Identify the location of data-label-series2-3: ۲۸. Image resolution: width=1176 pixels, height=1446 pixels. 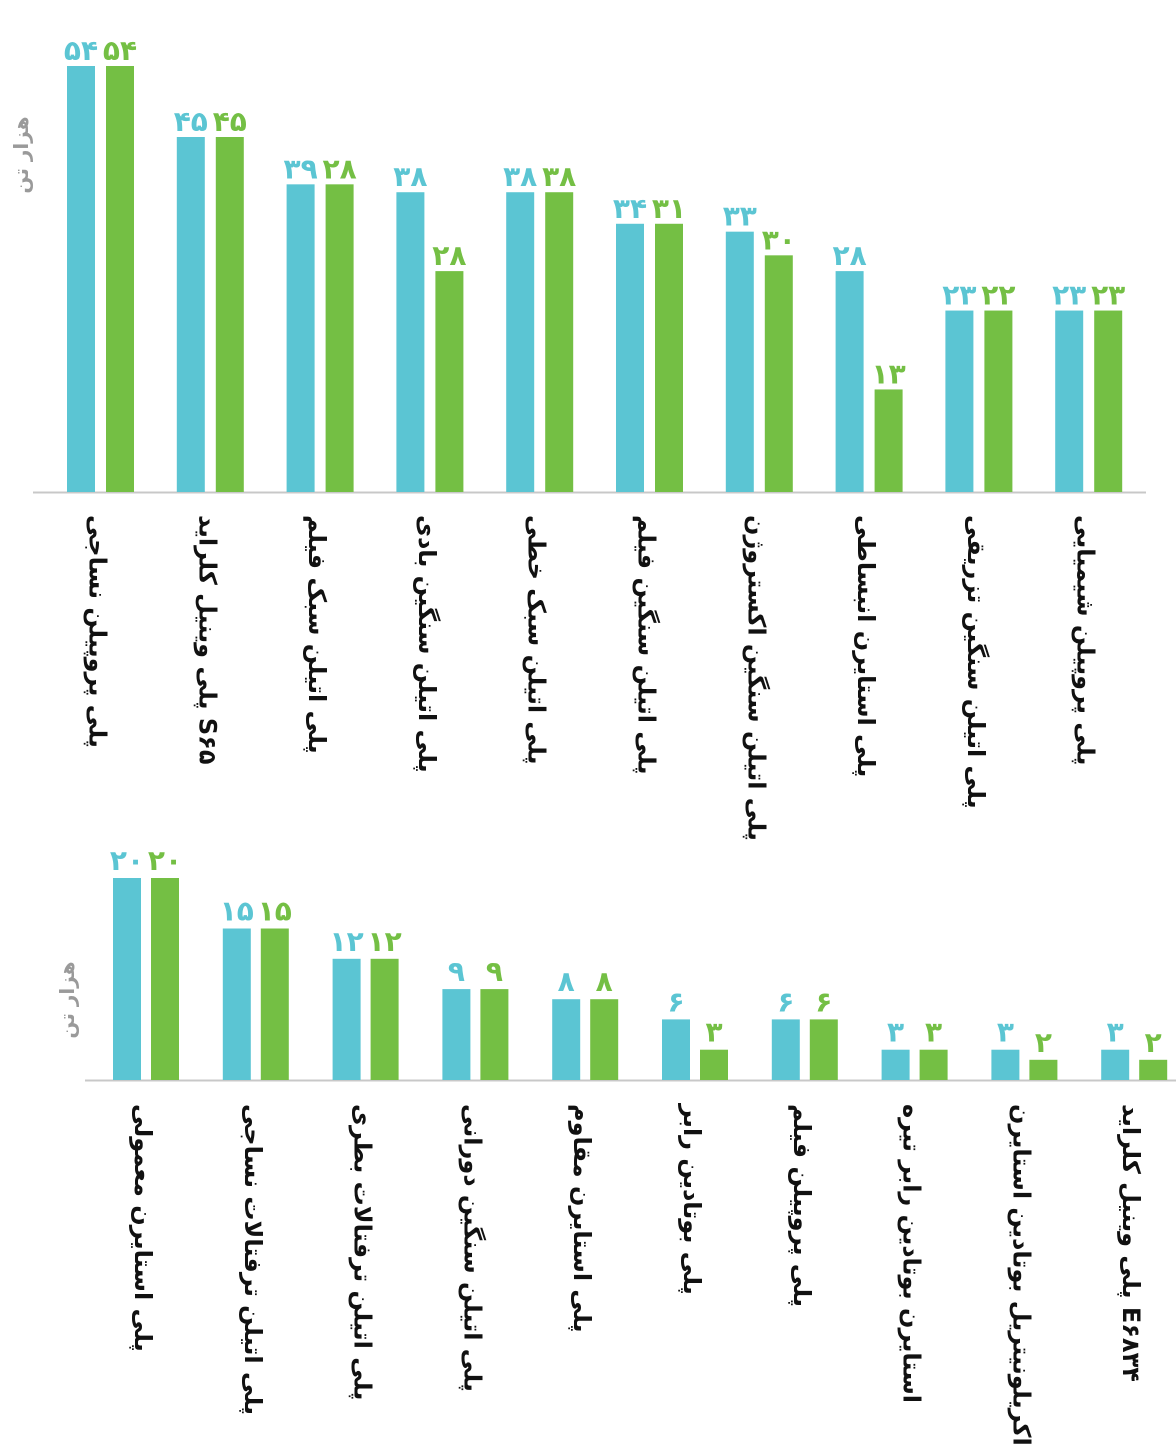
(340, 168).